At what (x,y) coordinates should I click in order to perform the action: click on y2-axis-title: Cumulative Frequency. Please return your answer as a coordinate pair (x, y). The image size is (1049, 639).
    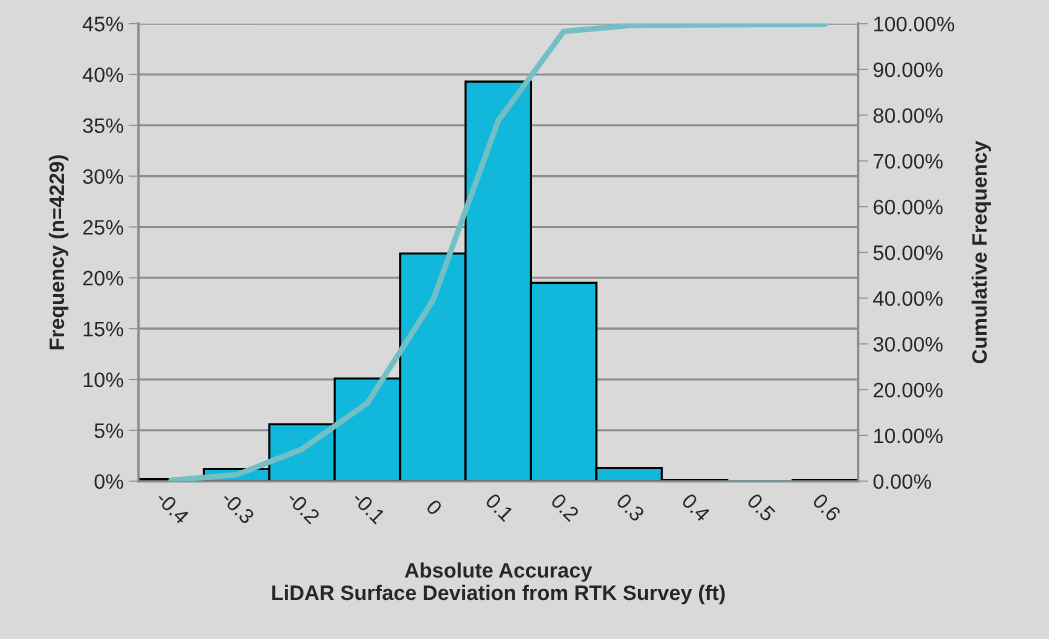
    Looking at the image, I should click on (981, 252).